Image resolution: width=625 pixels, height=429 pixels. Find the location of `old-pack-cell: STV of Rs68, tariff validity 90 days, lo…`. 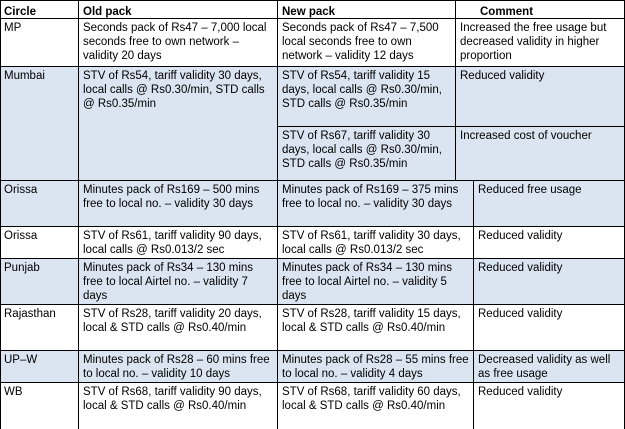

old-pack-cell: STV of Rs68, tariff validity 90 days, lo… is located at coordinates (172, 399).